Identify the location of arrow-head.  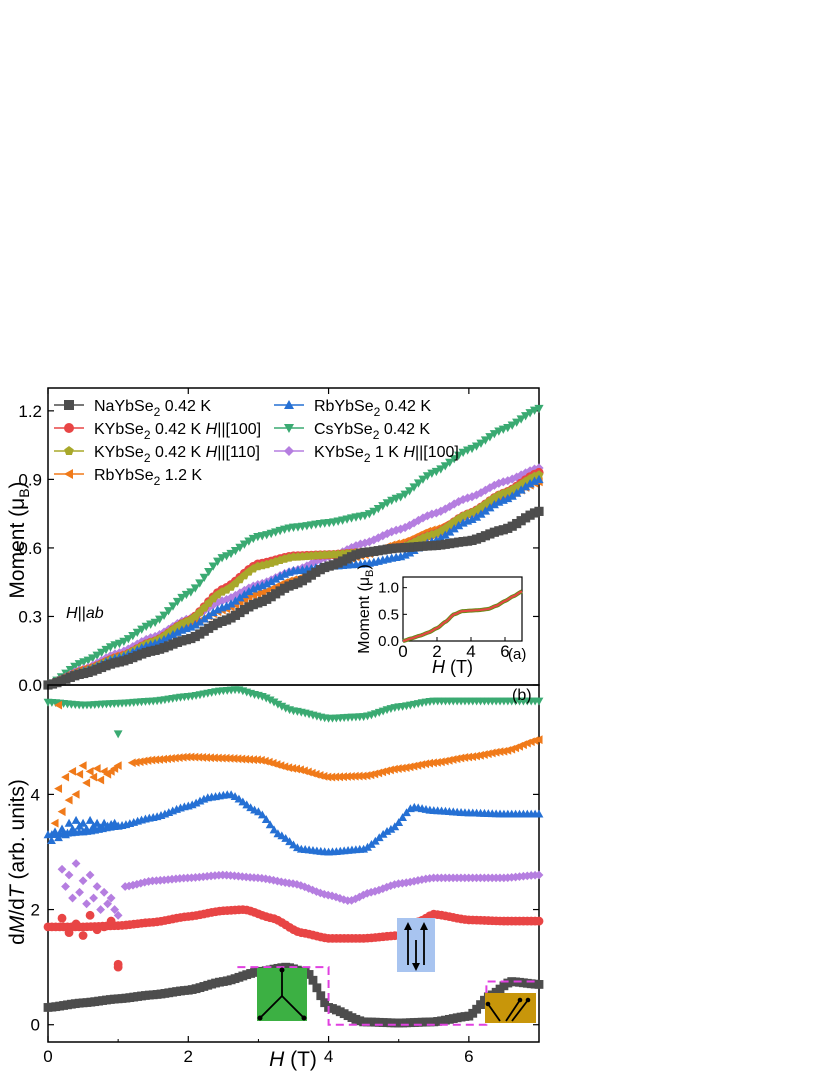
(282, 970).